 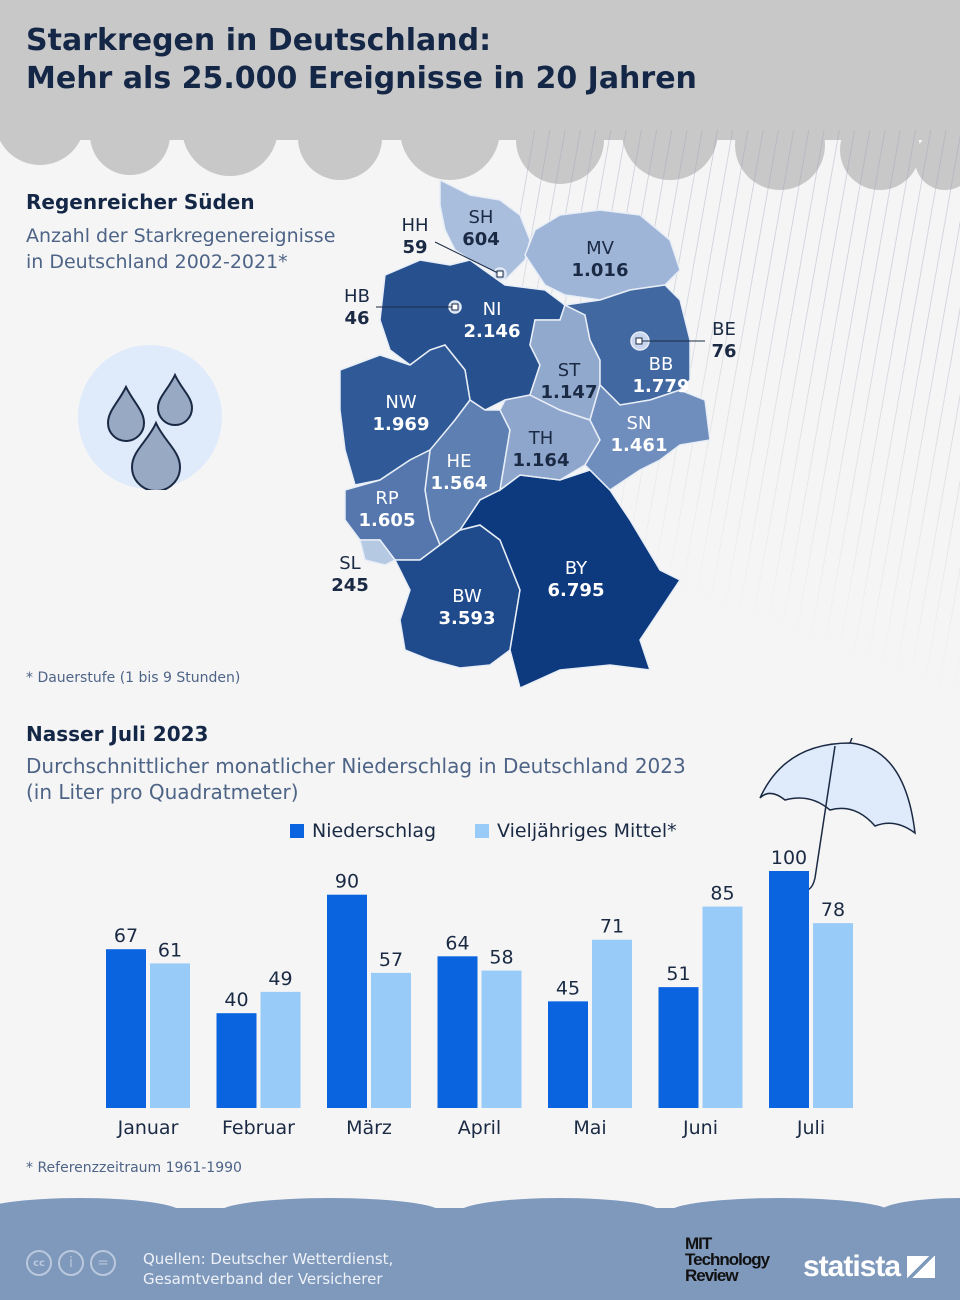 What do you see at coordinates (480, 1249) in the screenshot?
I see `footer` at bounding box center [480, 1249].